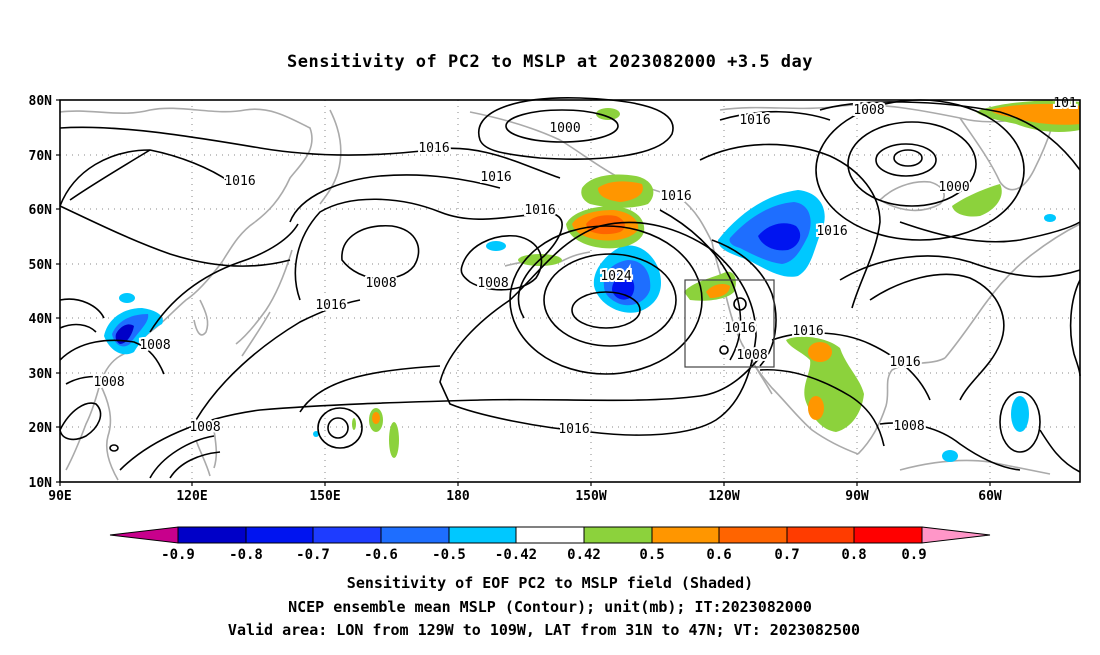 Image resolution: width=1100 pixels, height=655 pixels. I want to click on shade-pos-mex-orange-a, so click(820, 352).